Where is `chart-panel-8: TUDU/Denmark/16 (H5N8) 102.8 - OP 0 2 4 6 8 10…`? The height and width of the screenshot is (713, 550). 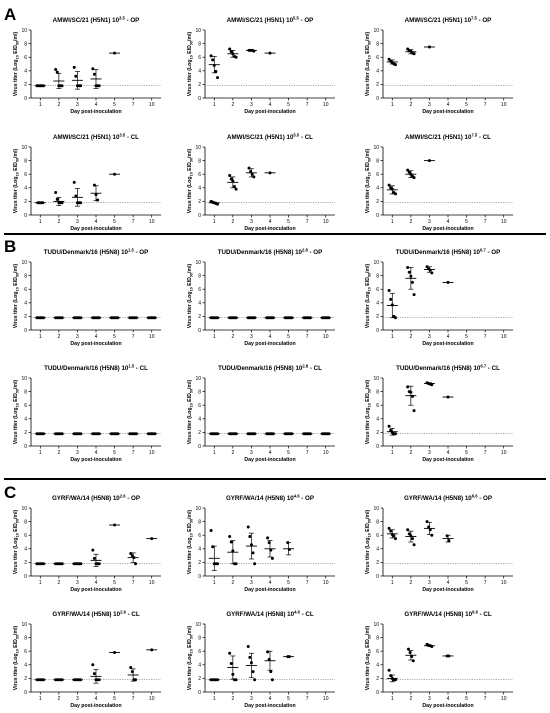 chart-panel-8: TUDU/Denmark/16 (H5N8) 102.8 - OP 0 2 4 6 8 10… is located at coordinates (261, 297).